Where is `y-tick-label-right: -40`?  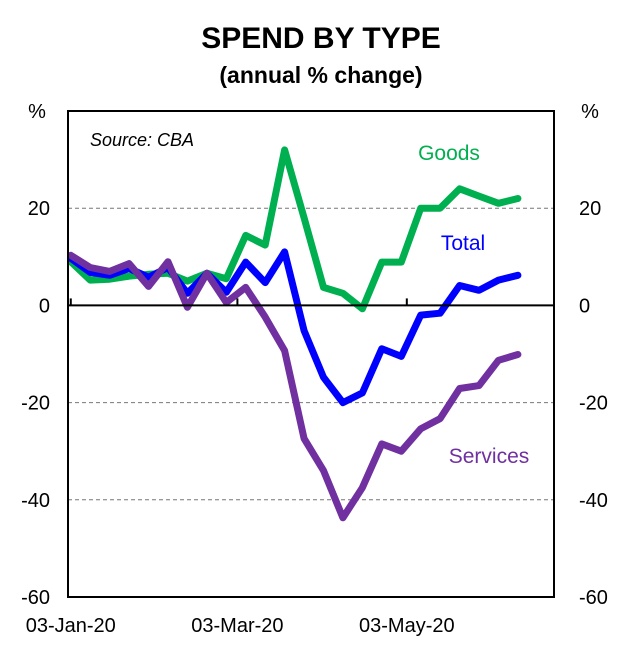
y-tick-label-right: -40 is located at coordinates (593, 501).